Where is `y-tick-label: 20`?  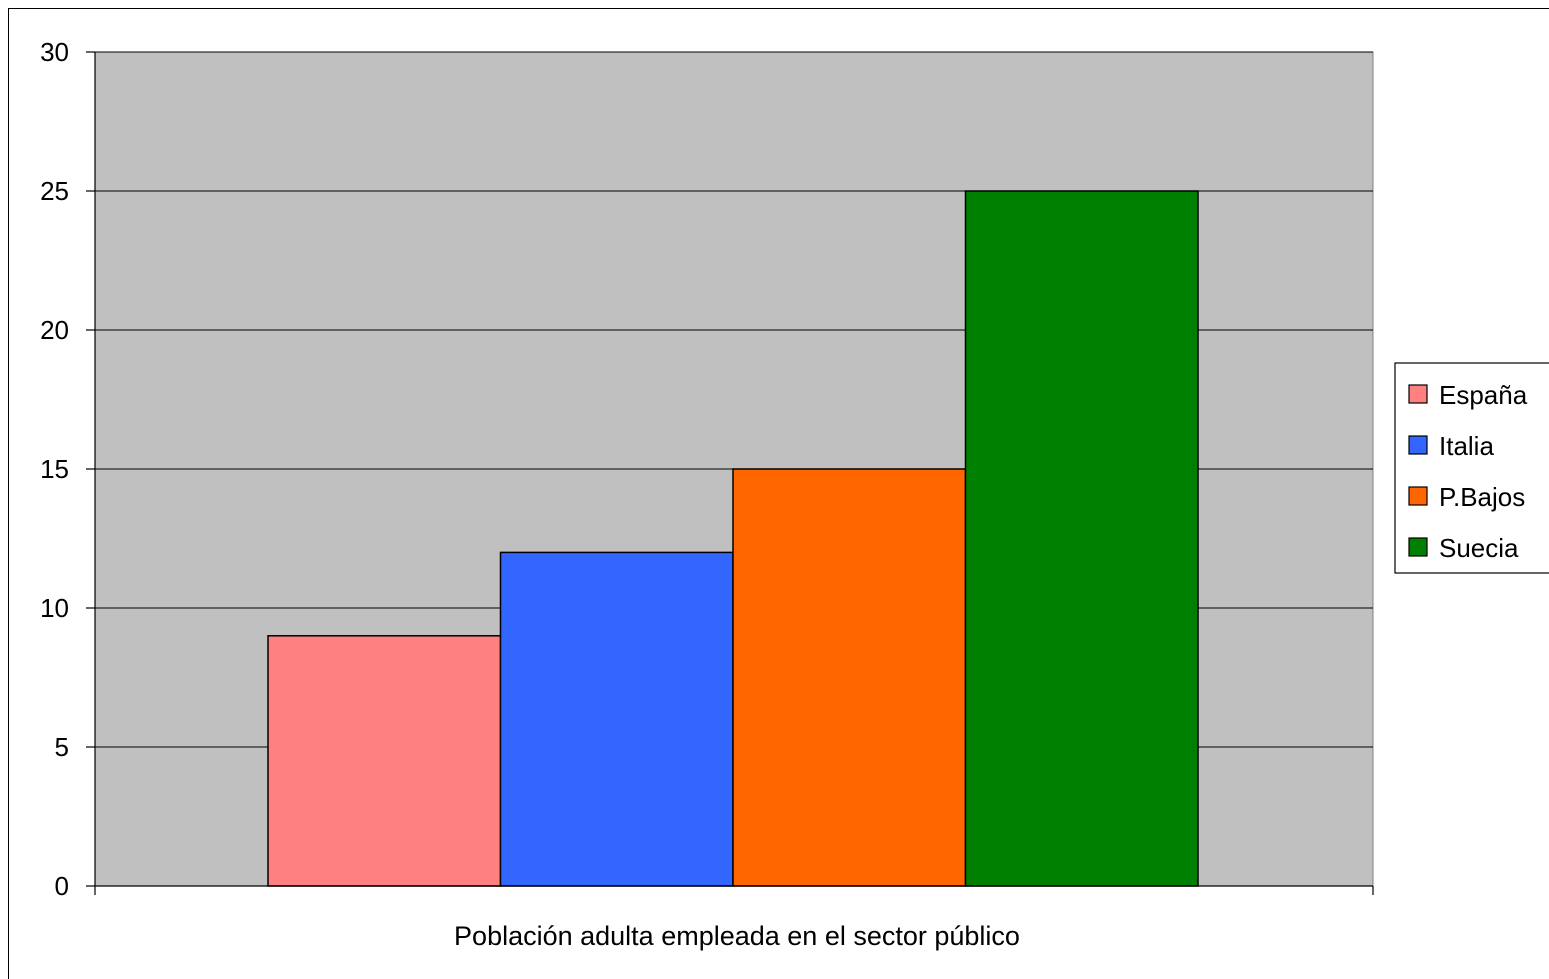
y-tick-label: 20 is located at coordinates (54, 330).